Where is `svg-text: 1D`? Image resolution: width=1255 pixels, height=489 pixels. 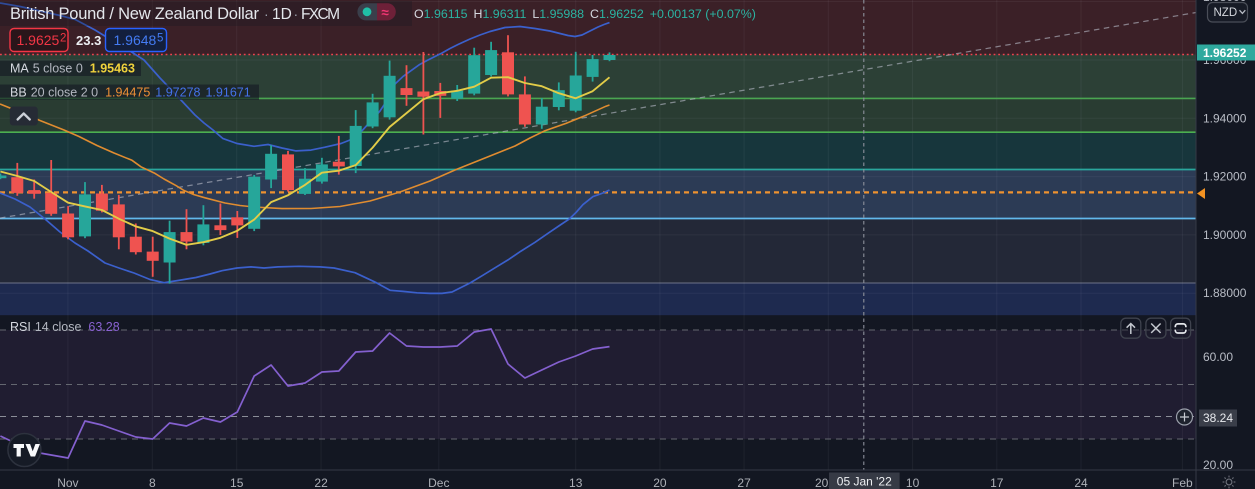
svg-text: 1D is located at coordinates (282, 14).